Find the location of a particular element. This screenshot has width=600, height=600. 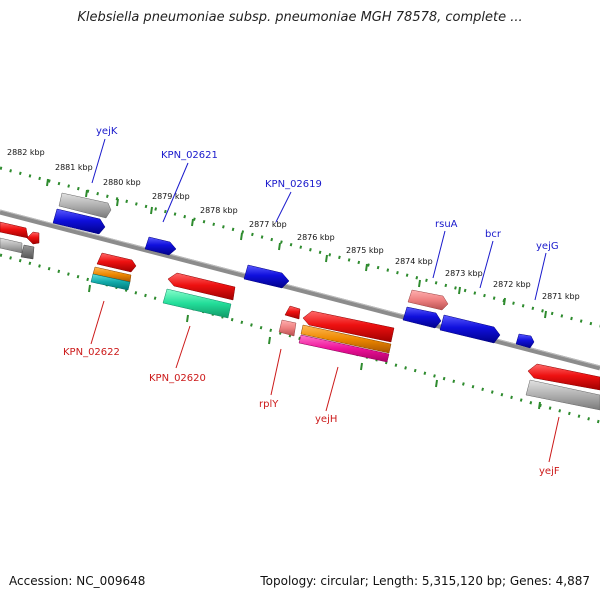

tick-label: 2878 kbp is located at coordinates (219, 210).